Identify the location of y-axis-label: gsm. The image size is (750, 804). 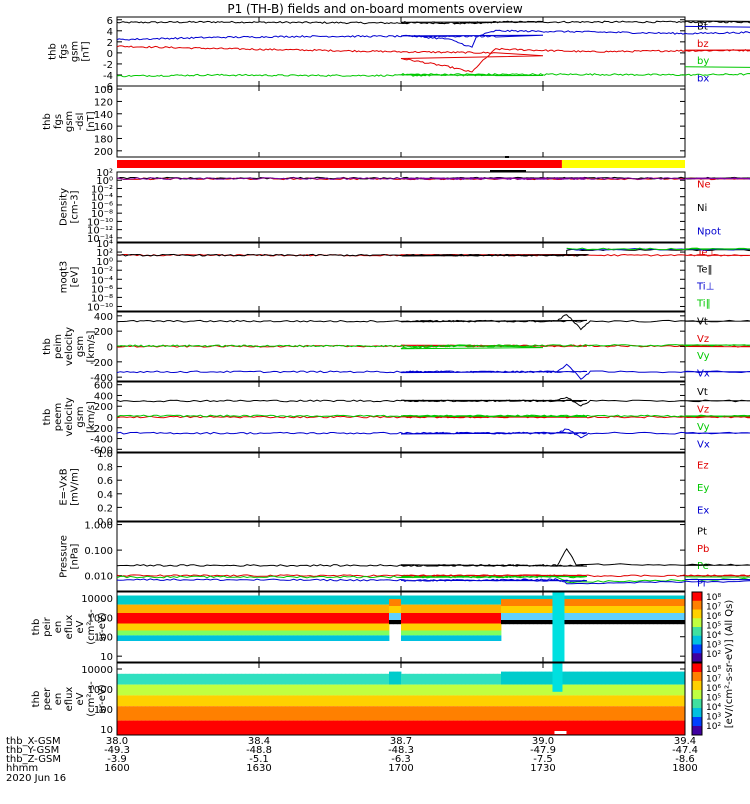
(69, 121).